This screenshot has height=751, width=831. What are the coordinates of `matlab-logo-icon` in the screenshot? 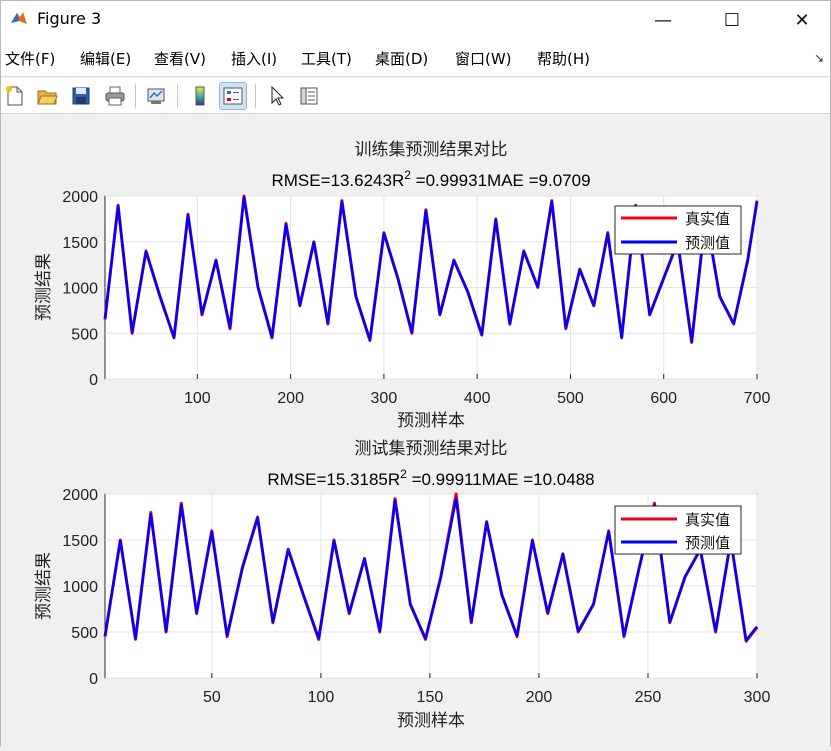 It's located at (19, 18).